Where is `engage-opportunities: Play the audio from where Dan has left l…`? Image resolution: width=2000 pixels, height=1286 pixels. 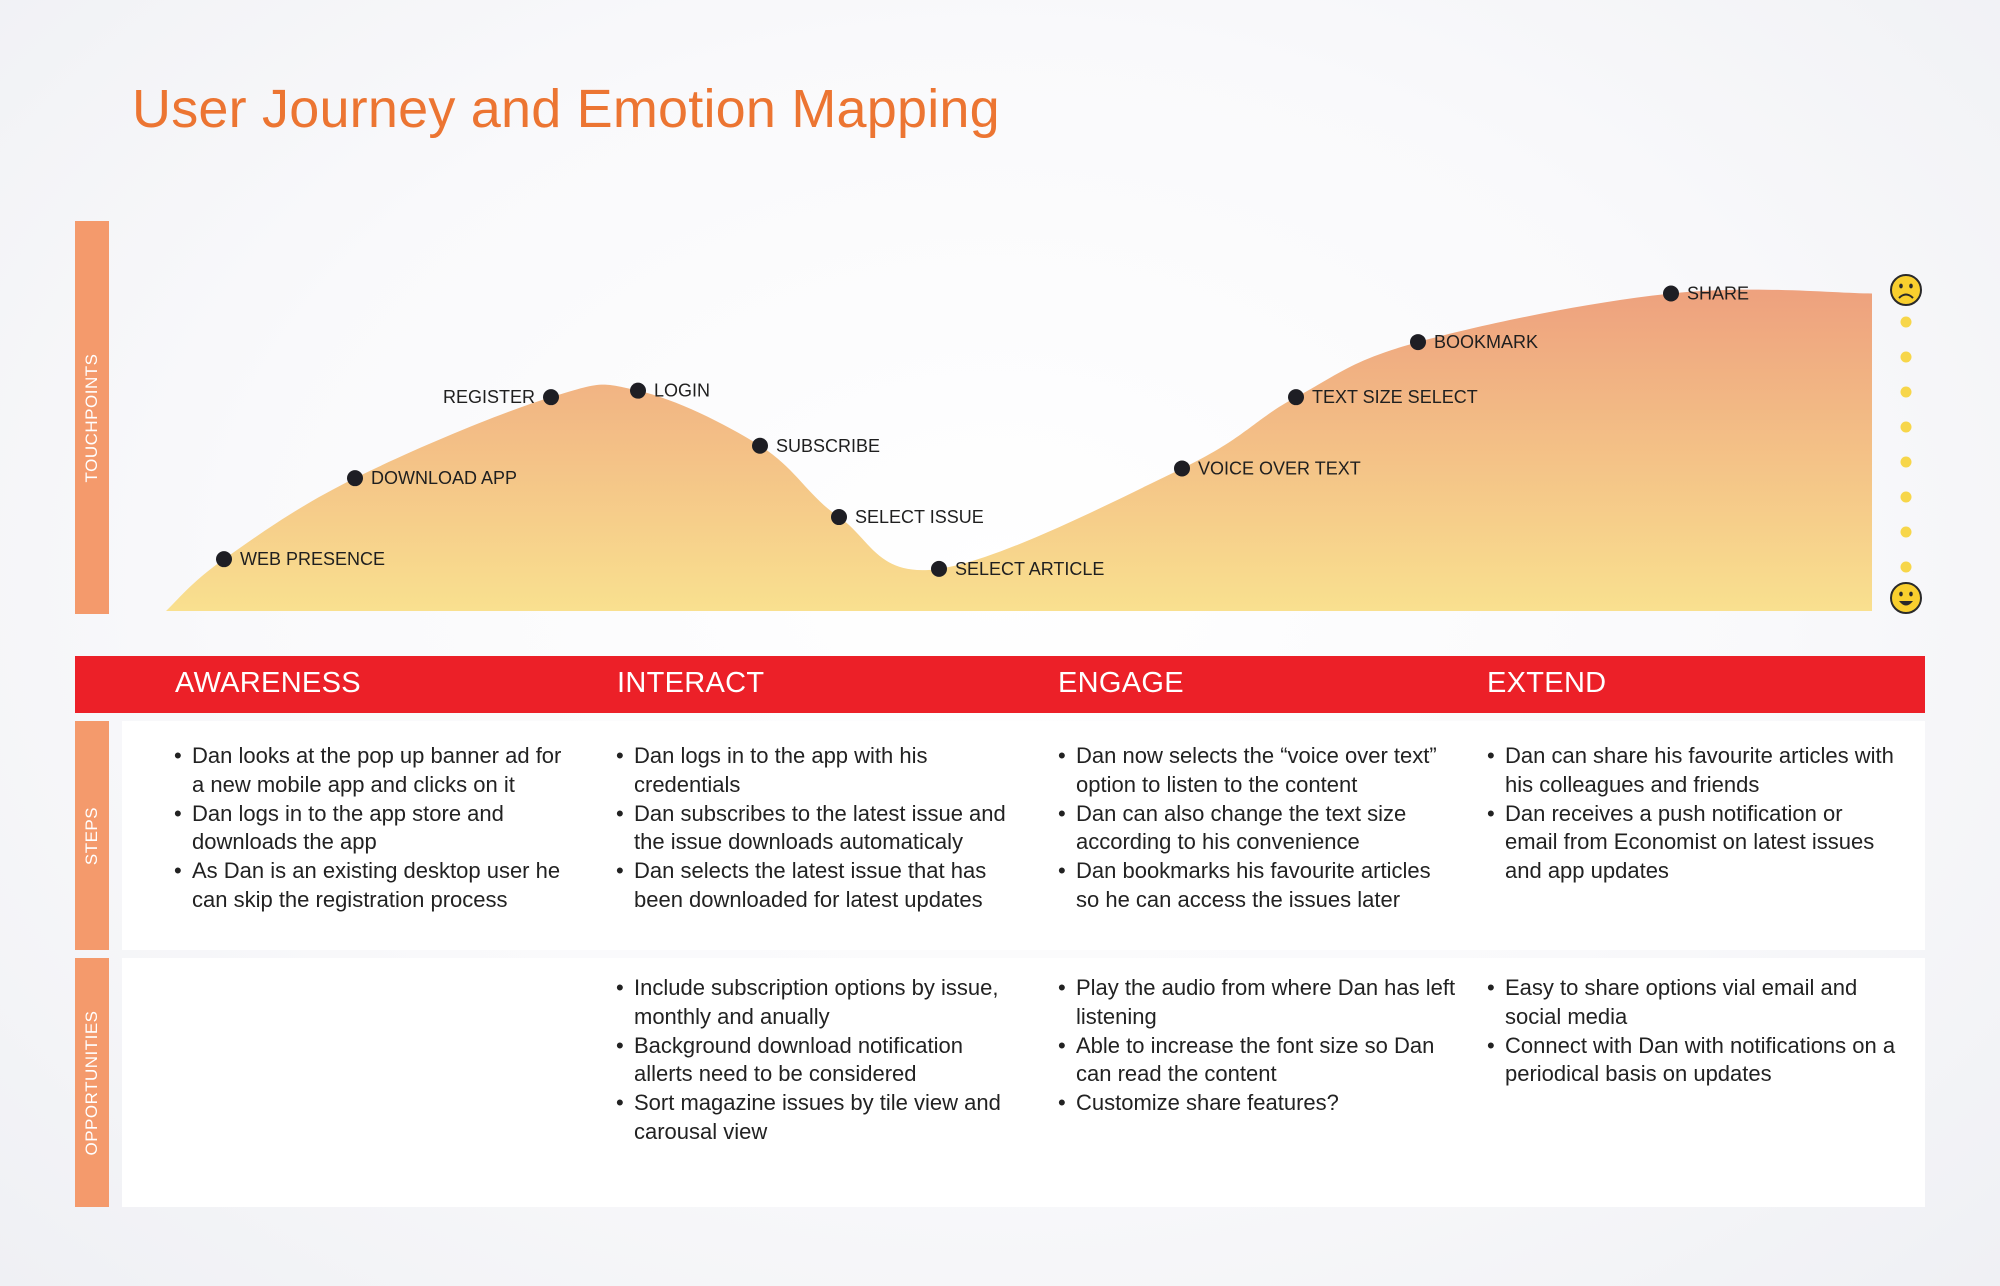
engage-opportunities: Play the audio from where Dan has left l… is located at coordinates (1258, 1046).